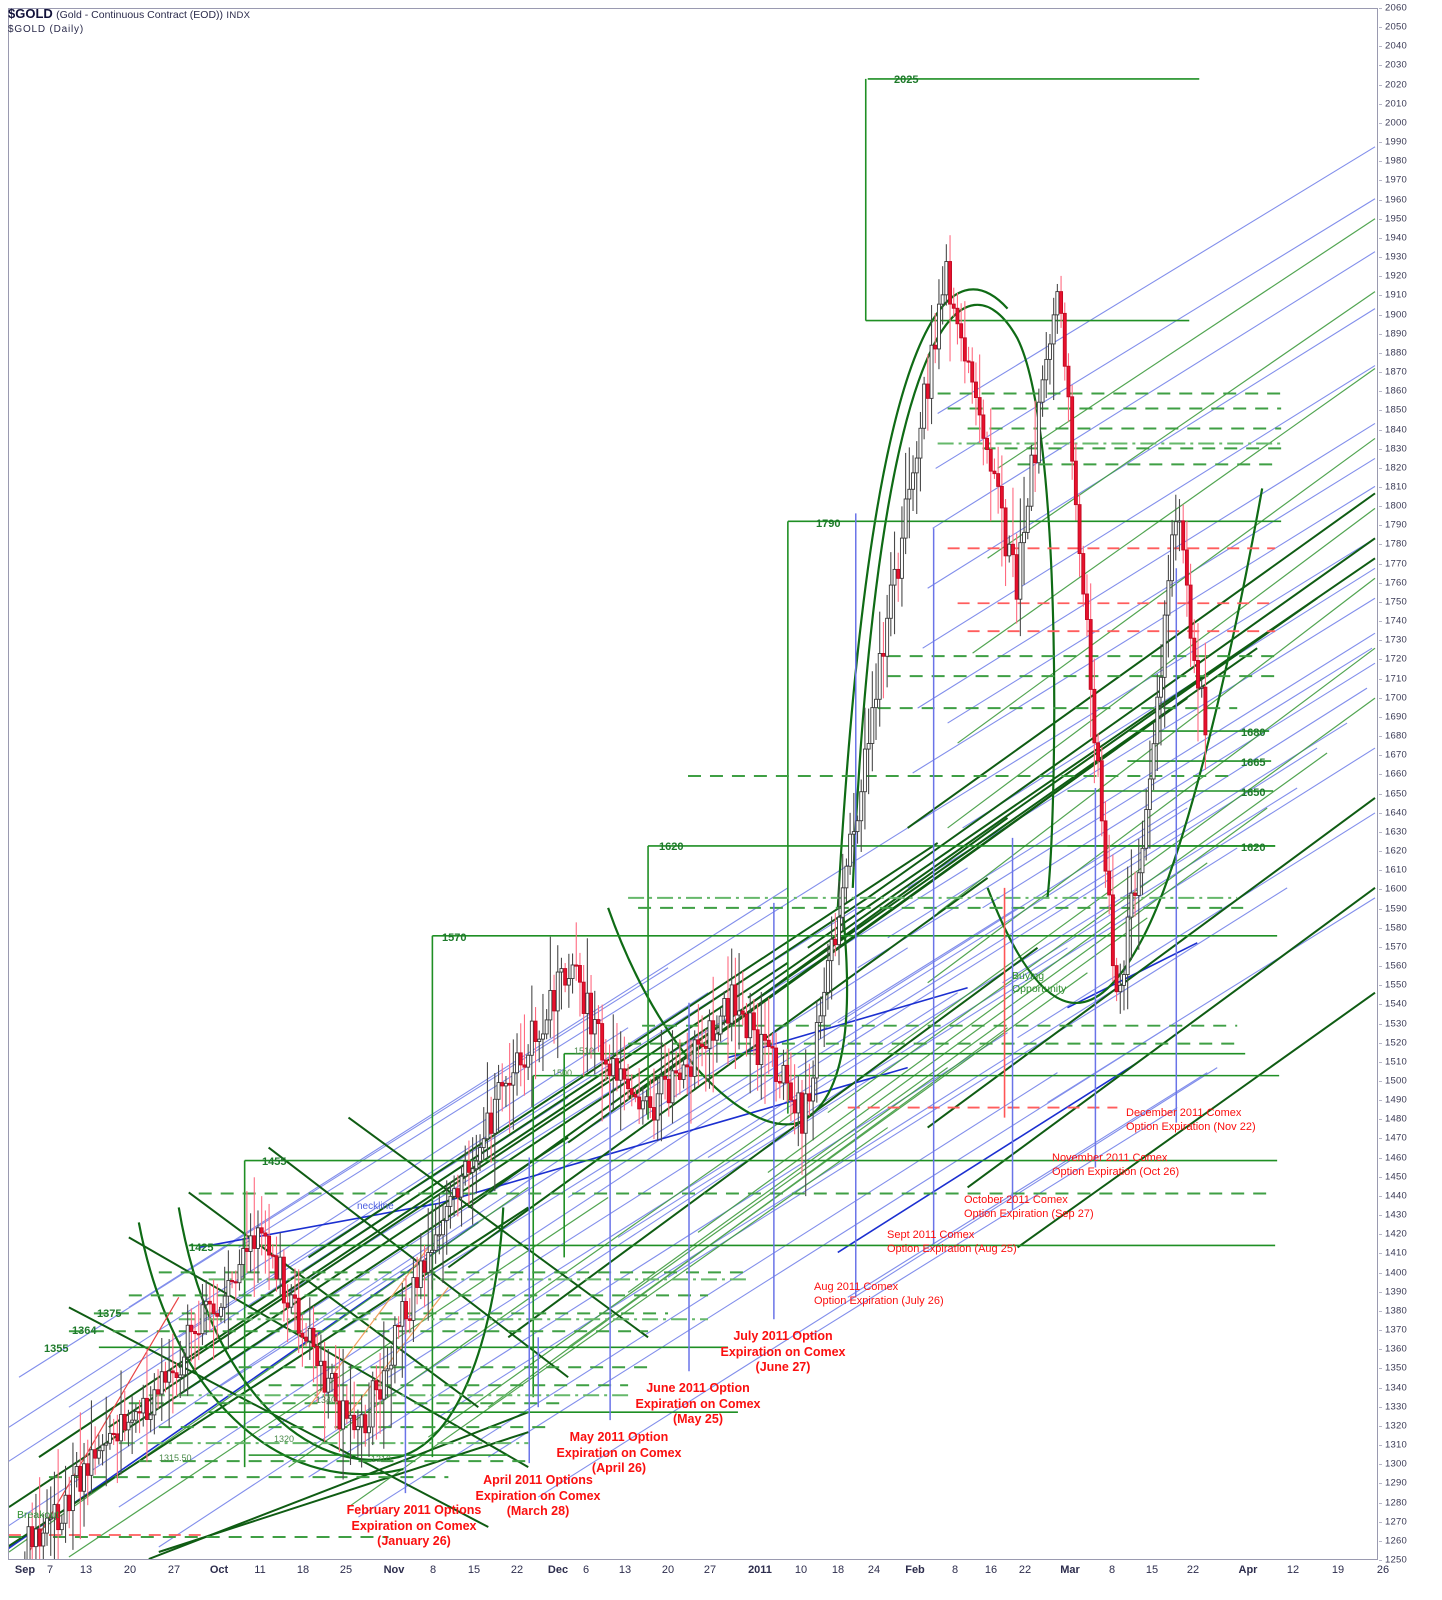  I want to click on annotation-line: Option Expiration (Nov 22), so click(1191, 1126).